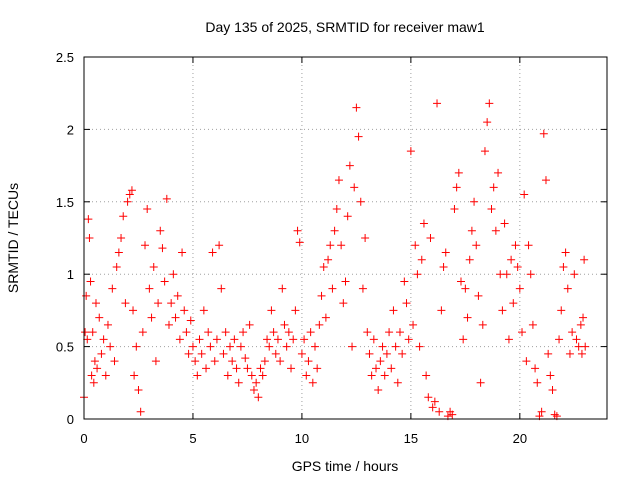 This screenshot has height=480, width=640. Describe the element at coordinates (65, 238) in the screenshot. I see `y-tick-labels: 0 0.5 1 1.5 2 2.5` at that location.